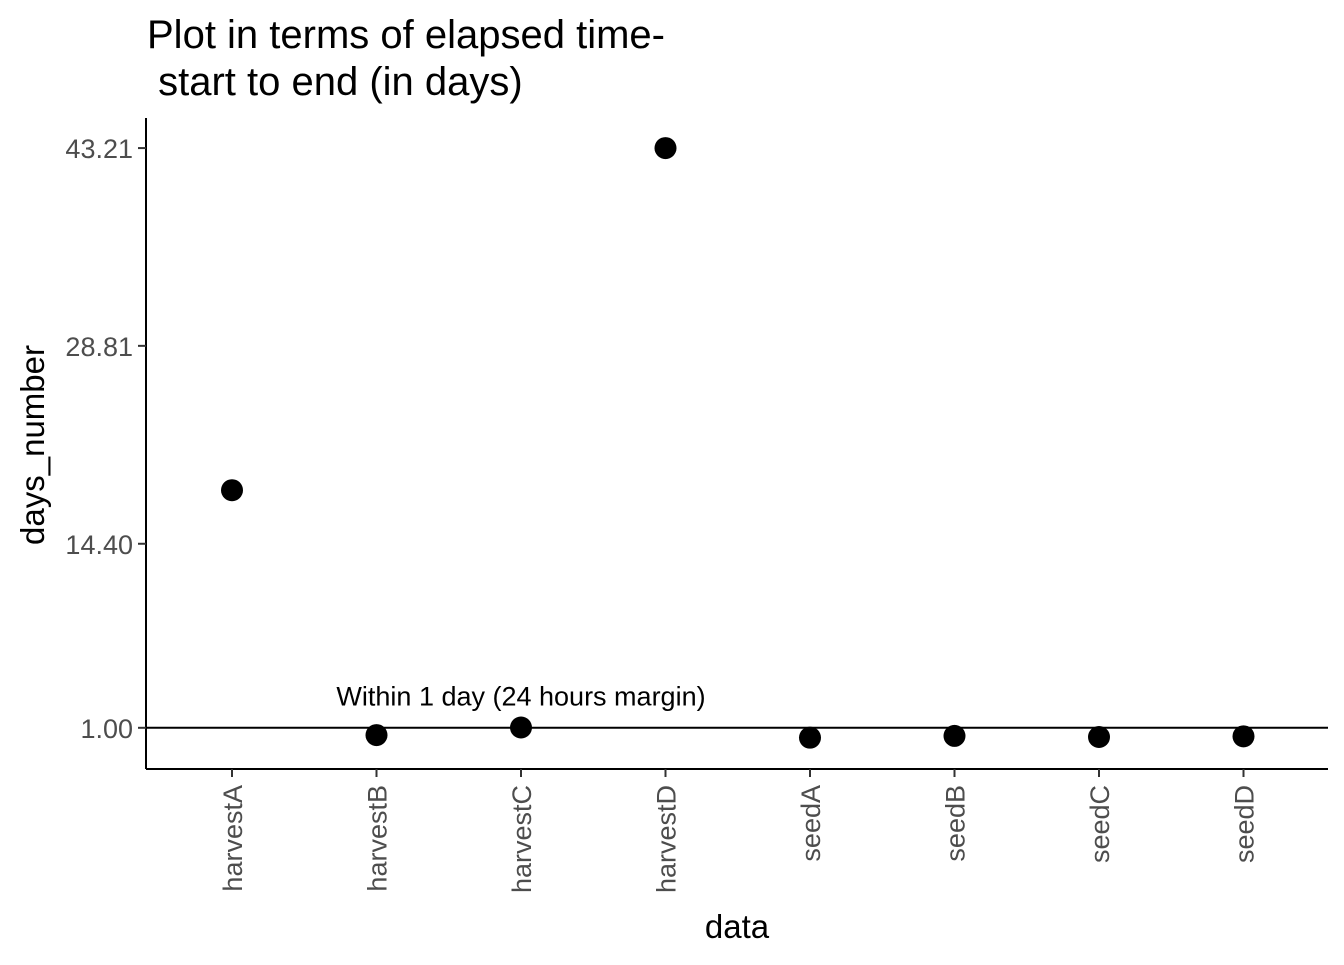  Describe the element at coordinates (665, 148) in the screenshot. I see `data-point-harvestD` at that location.